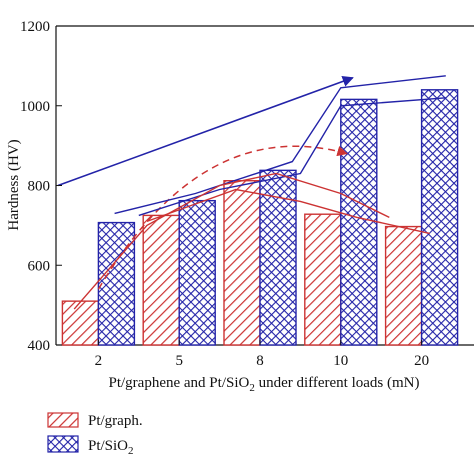 The width and height of the screenshot is (474, 474). Describe the element at coordinates (179, 383) in the screenshot. I see `x-axis-title-main: Pt/graphene and Pt/SiO` at that location.